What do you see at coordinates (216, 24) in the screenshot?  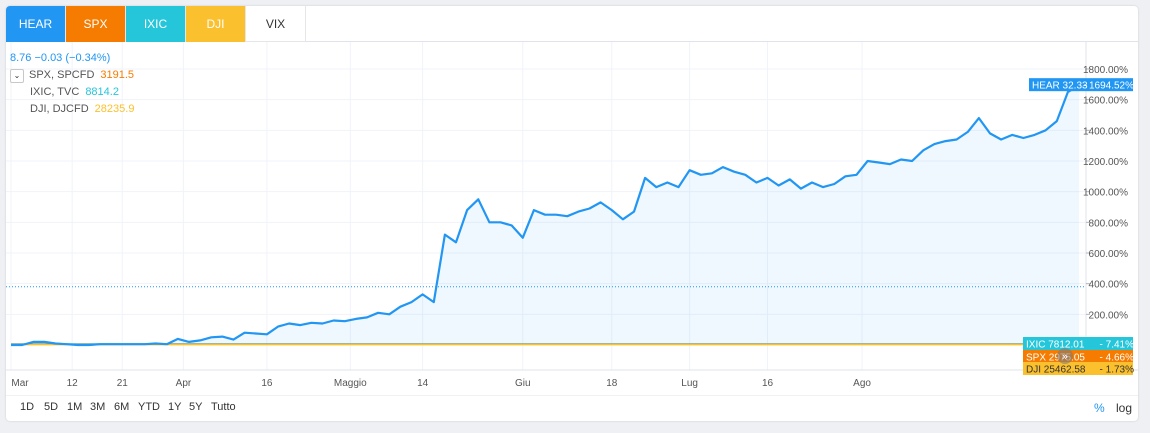 I see `tab-dji: DJI` at bounding box center [216, 24].